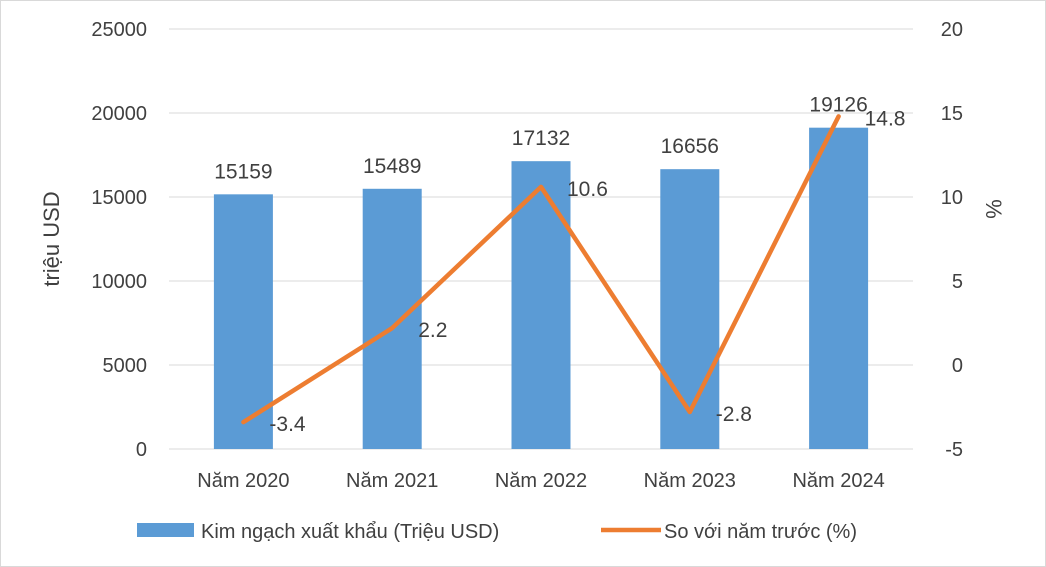 This screenshot has height=567, width=1046. What do you see at coordinates (119, 282) in the screenshot?
I see `left-tick-label: 10000` at bounding box center [119, 282].